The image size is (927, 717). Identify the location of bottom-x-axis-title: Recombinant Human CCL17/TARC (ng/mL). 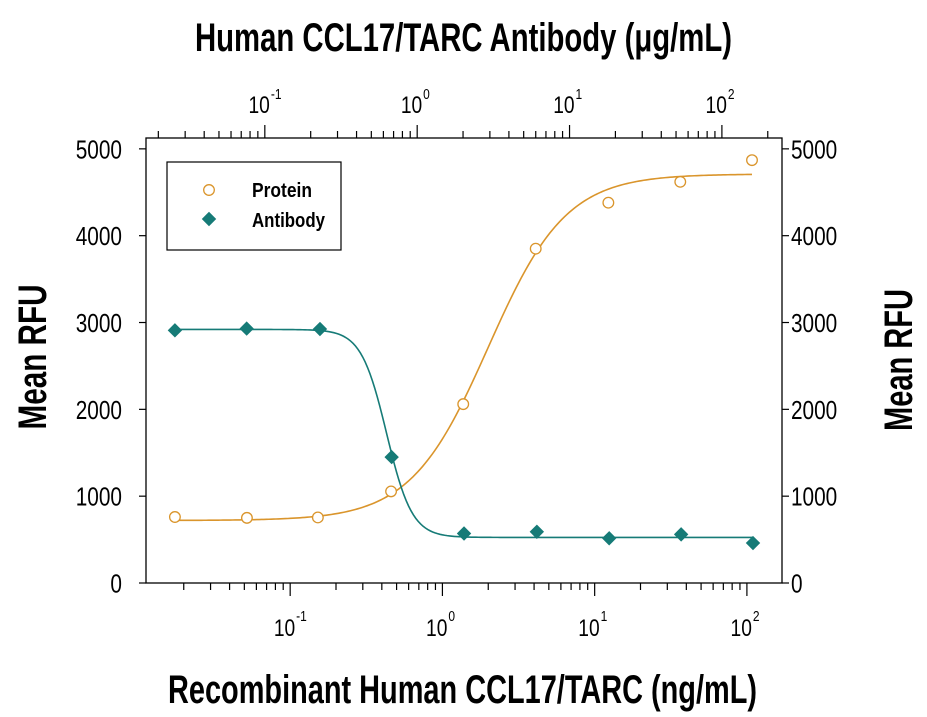
(462, 690).